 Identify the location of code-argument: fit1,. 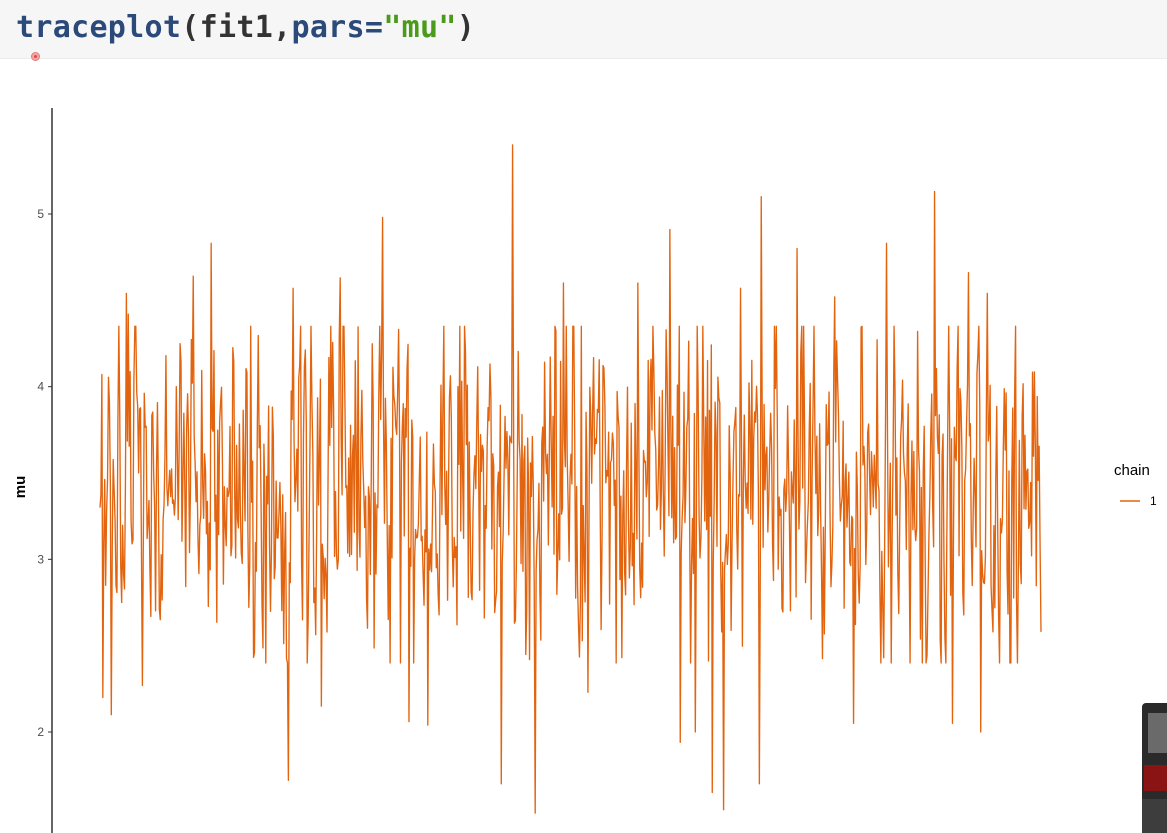
(245, 27).